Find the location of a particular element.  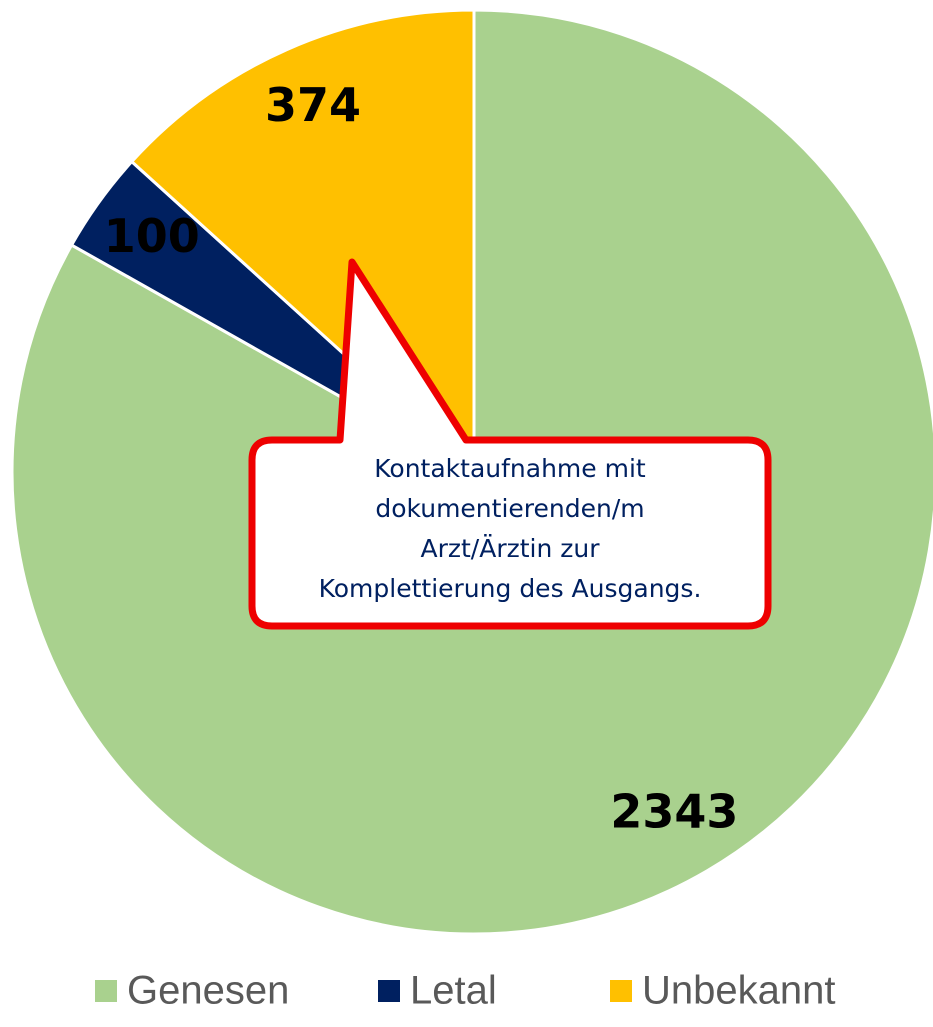

data-label: 100 is located at coordinates (152, 236).